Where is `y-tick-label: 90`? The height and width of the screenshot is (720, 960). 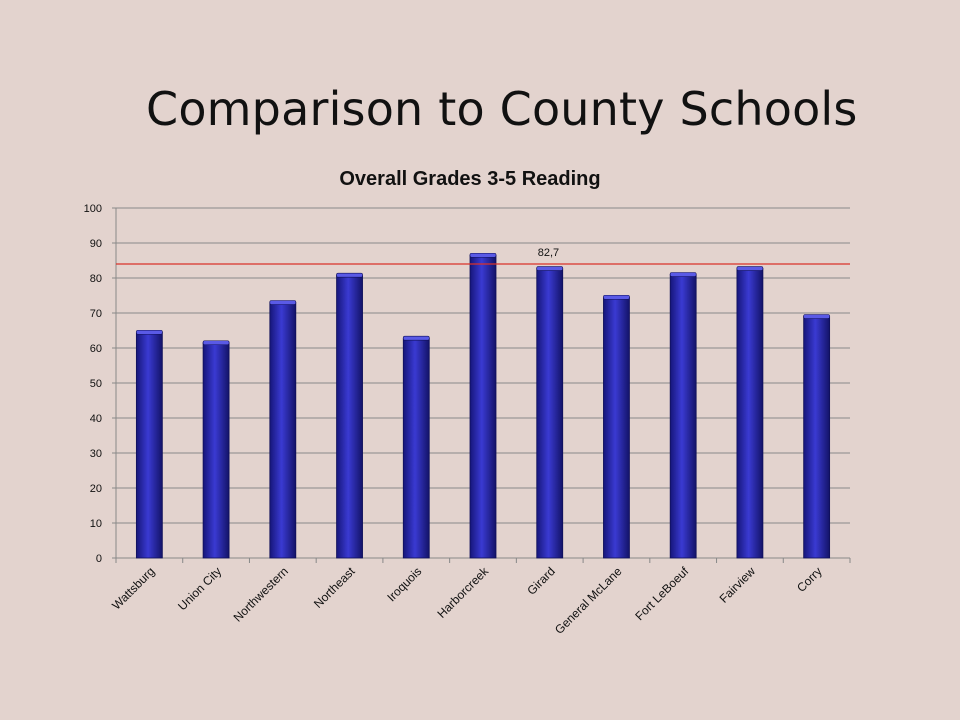
y-tick-label: 90 is located at coordinates (96, 244).